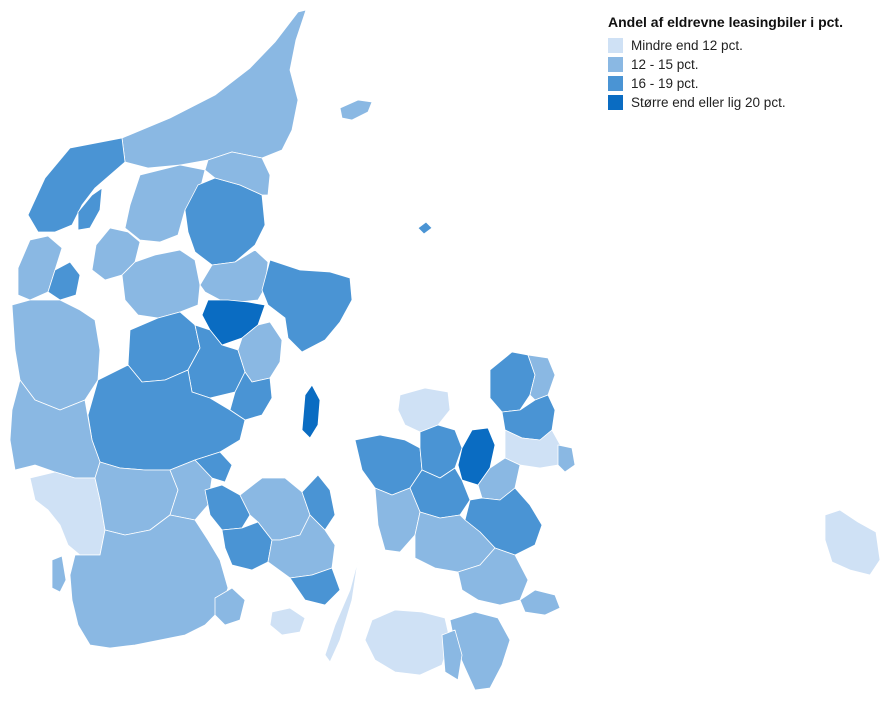  Describe the element at coordinates (665, 83) in the screenshot. I see `legend-label: 16 - 19 pct.` at that location.